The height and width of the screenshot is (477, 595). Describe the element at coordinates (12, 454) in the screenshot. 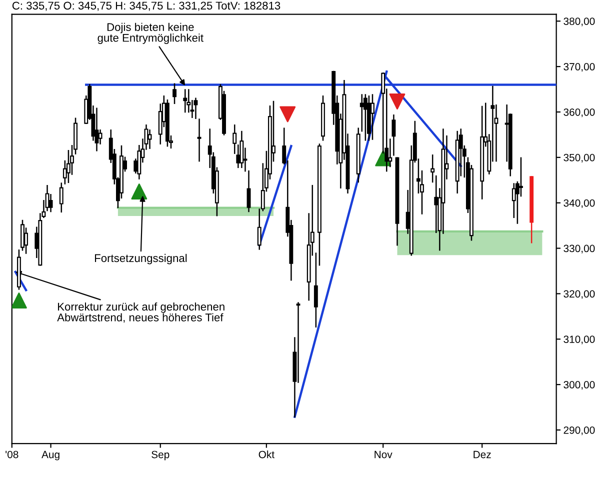

I see `x-tick-label: '08` at that location.